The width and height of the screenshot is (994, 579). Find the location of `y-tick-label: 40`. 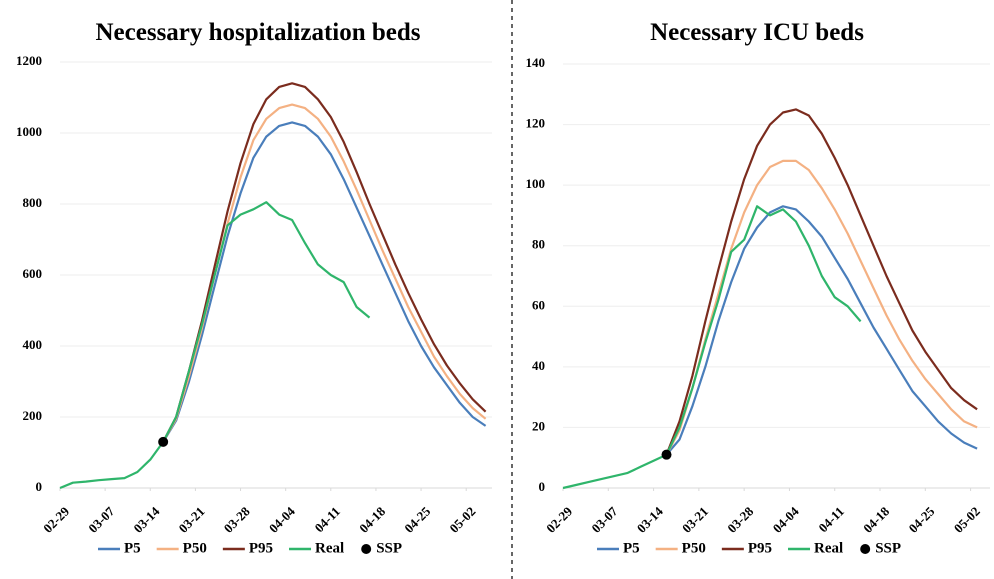

y-tick-label: 40 is located at coordinates (538, 365).